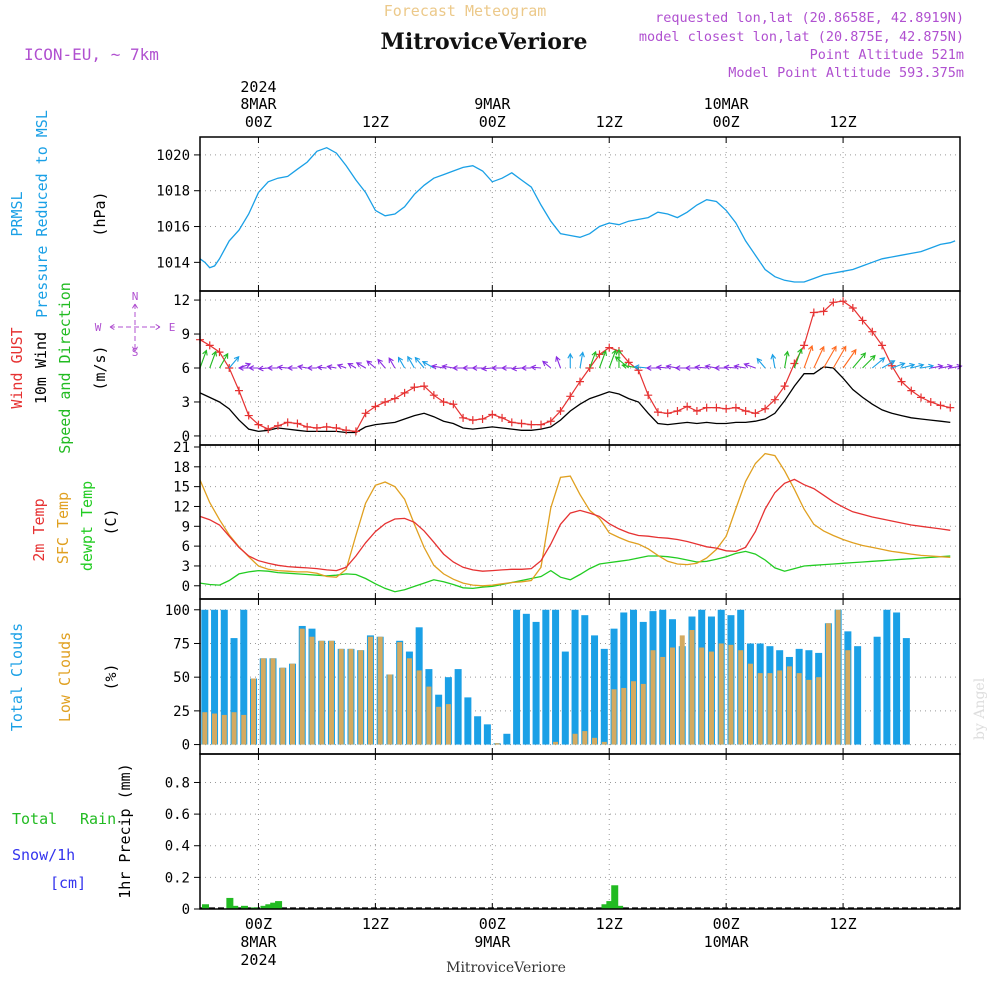 Image resolution: width=1000 pixels, height=1000 pixels. What do you see at coordinates (63, 528) in the screenshot?
I see `temp-sfc-label: SFC Temp` at bounding box center [63, 528].